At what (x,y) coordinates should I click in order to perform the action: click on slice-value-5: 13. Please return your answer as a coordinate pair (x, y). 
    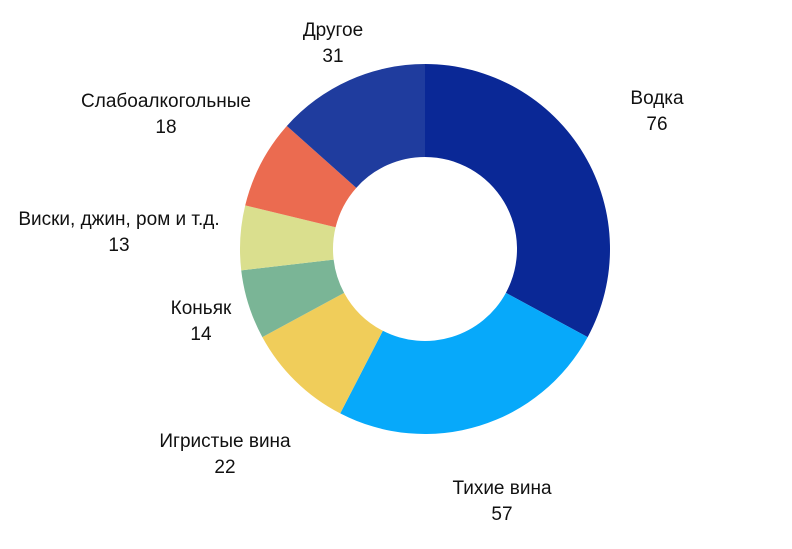
    Looking at the image, I should click on (118, 245).